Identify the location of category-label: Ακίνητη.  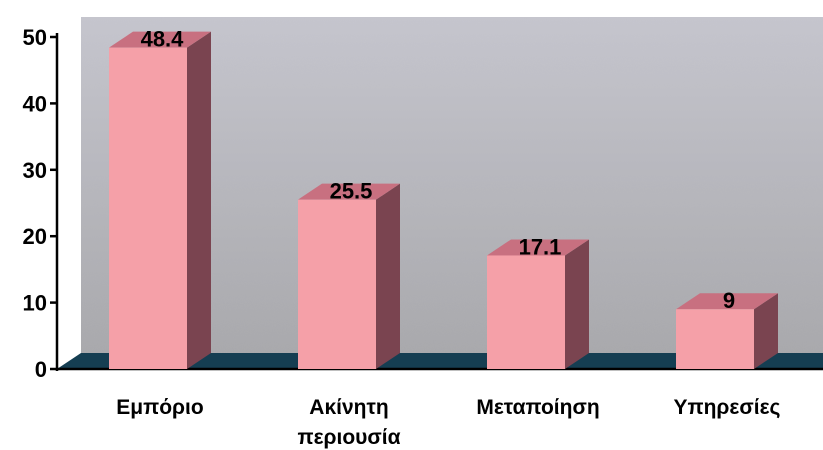
(348, 407).